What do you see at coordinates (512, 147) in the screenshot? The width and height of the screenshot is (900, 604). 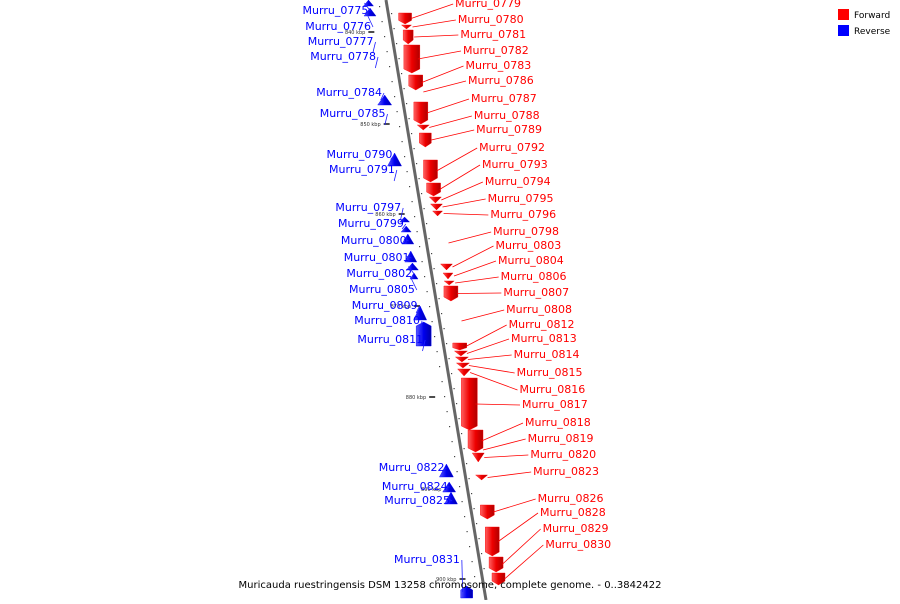 I see `gene-label-murru_0792: Murru_0792` at bounding box center [512, 147].